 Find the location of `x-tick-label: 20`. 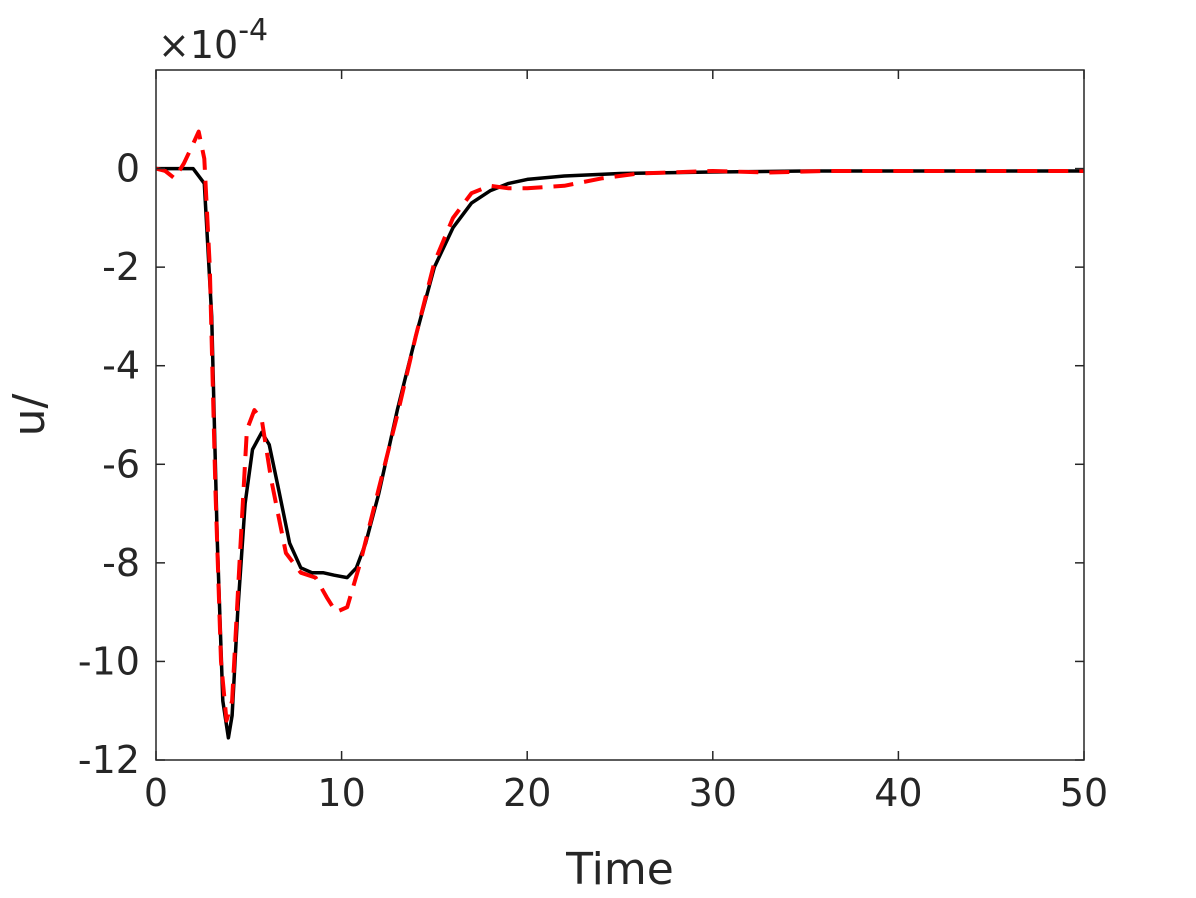

x-tick-label: 20 is located at coordinates (527, 793).